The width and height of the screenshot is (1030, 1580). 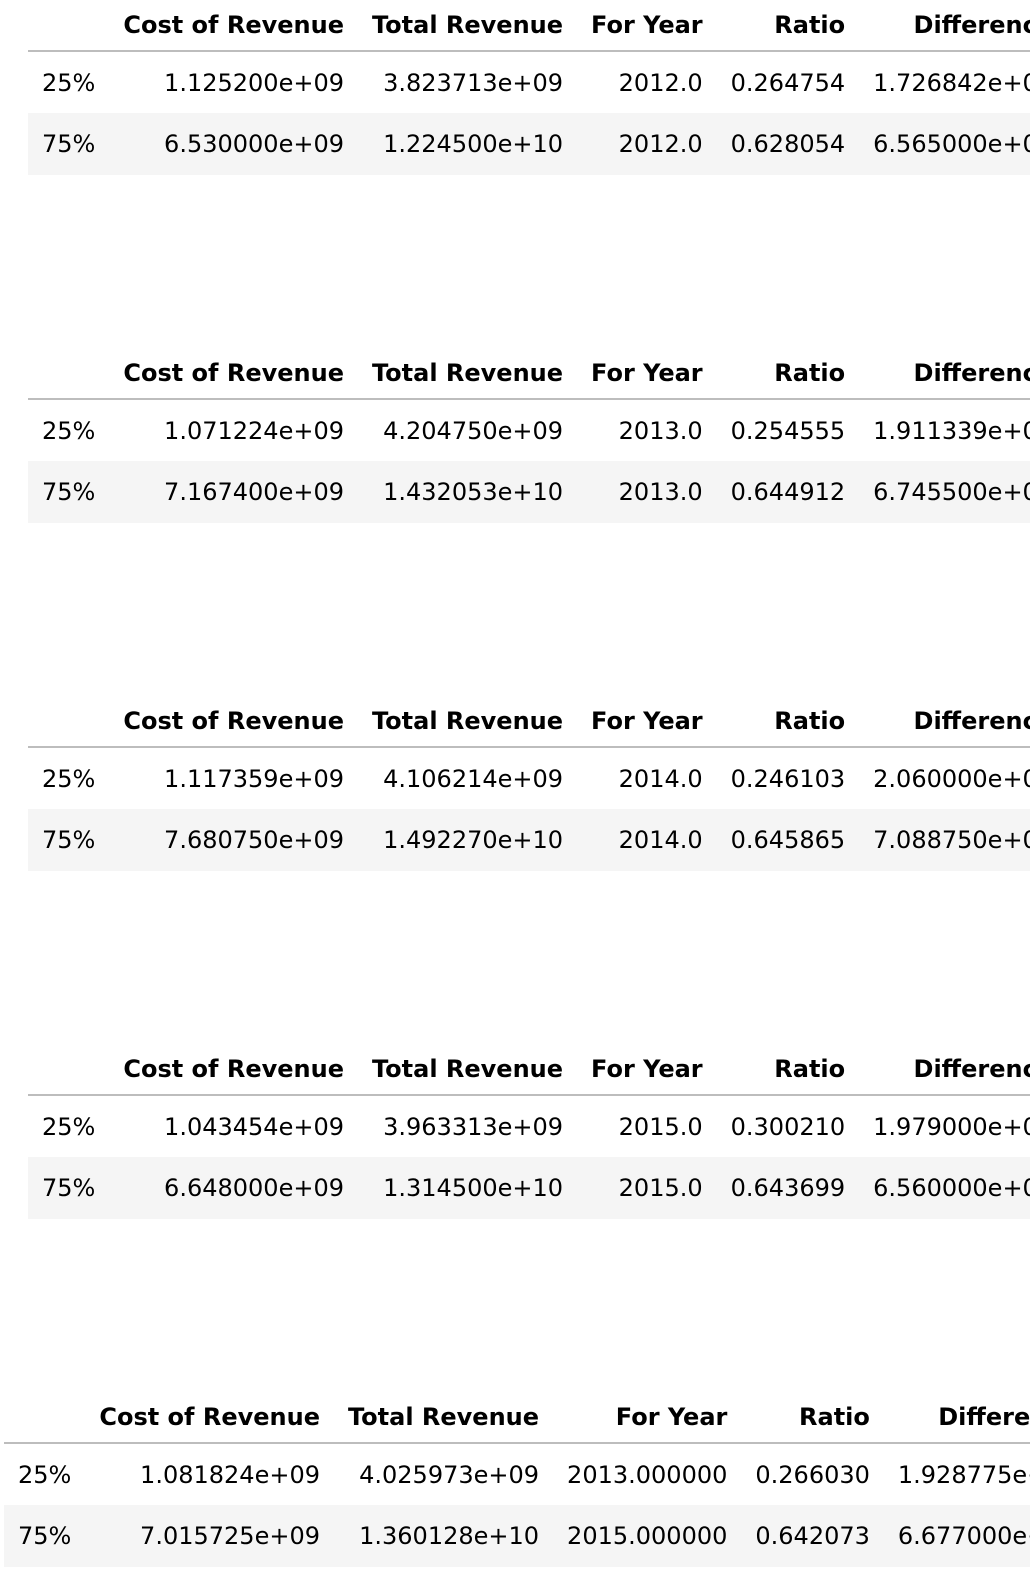 What do you see at coordinates (788, 492) in the screenshot?
I see `cell-ratio: 0.644912` at bounding box center [788, 492].